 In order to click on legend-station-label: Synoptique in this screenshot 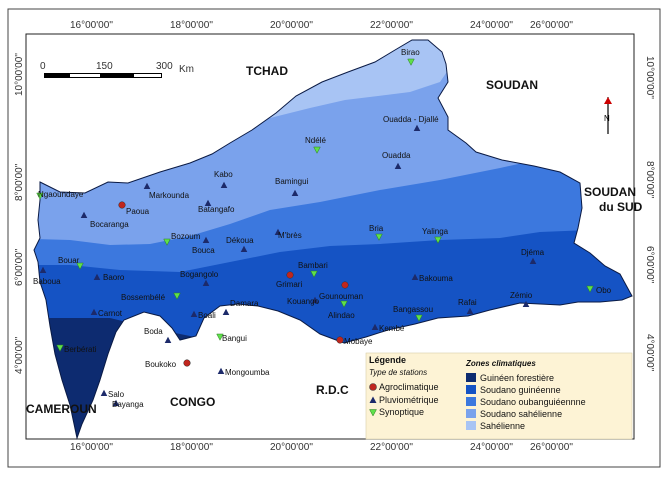, I will do `click(401, 412)`.